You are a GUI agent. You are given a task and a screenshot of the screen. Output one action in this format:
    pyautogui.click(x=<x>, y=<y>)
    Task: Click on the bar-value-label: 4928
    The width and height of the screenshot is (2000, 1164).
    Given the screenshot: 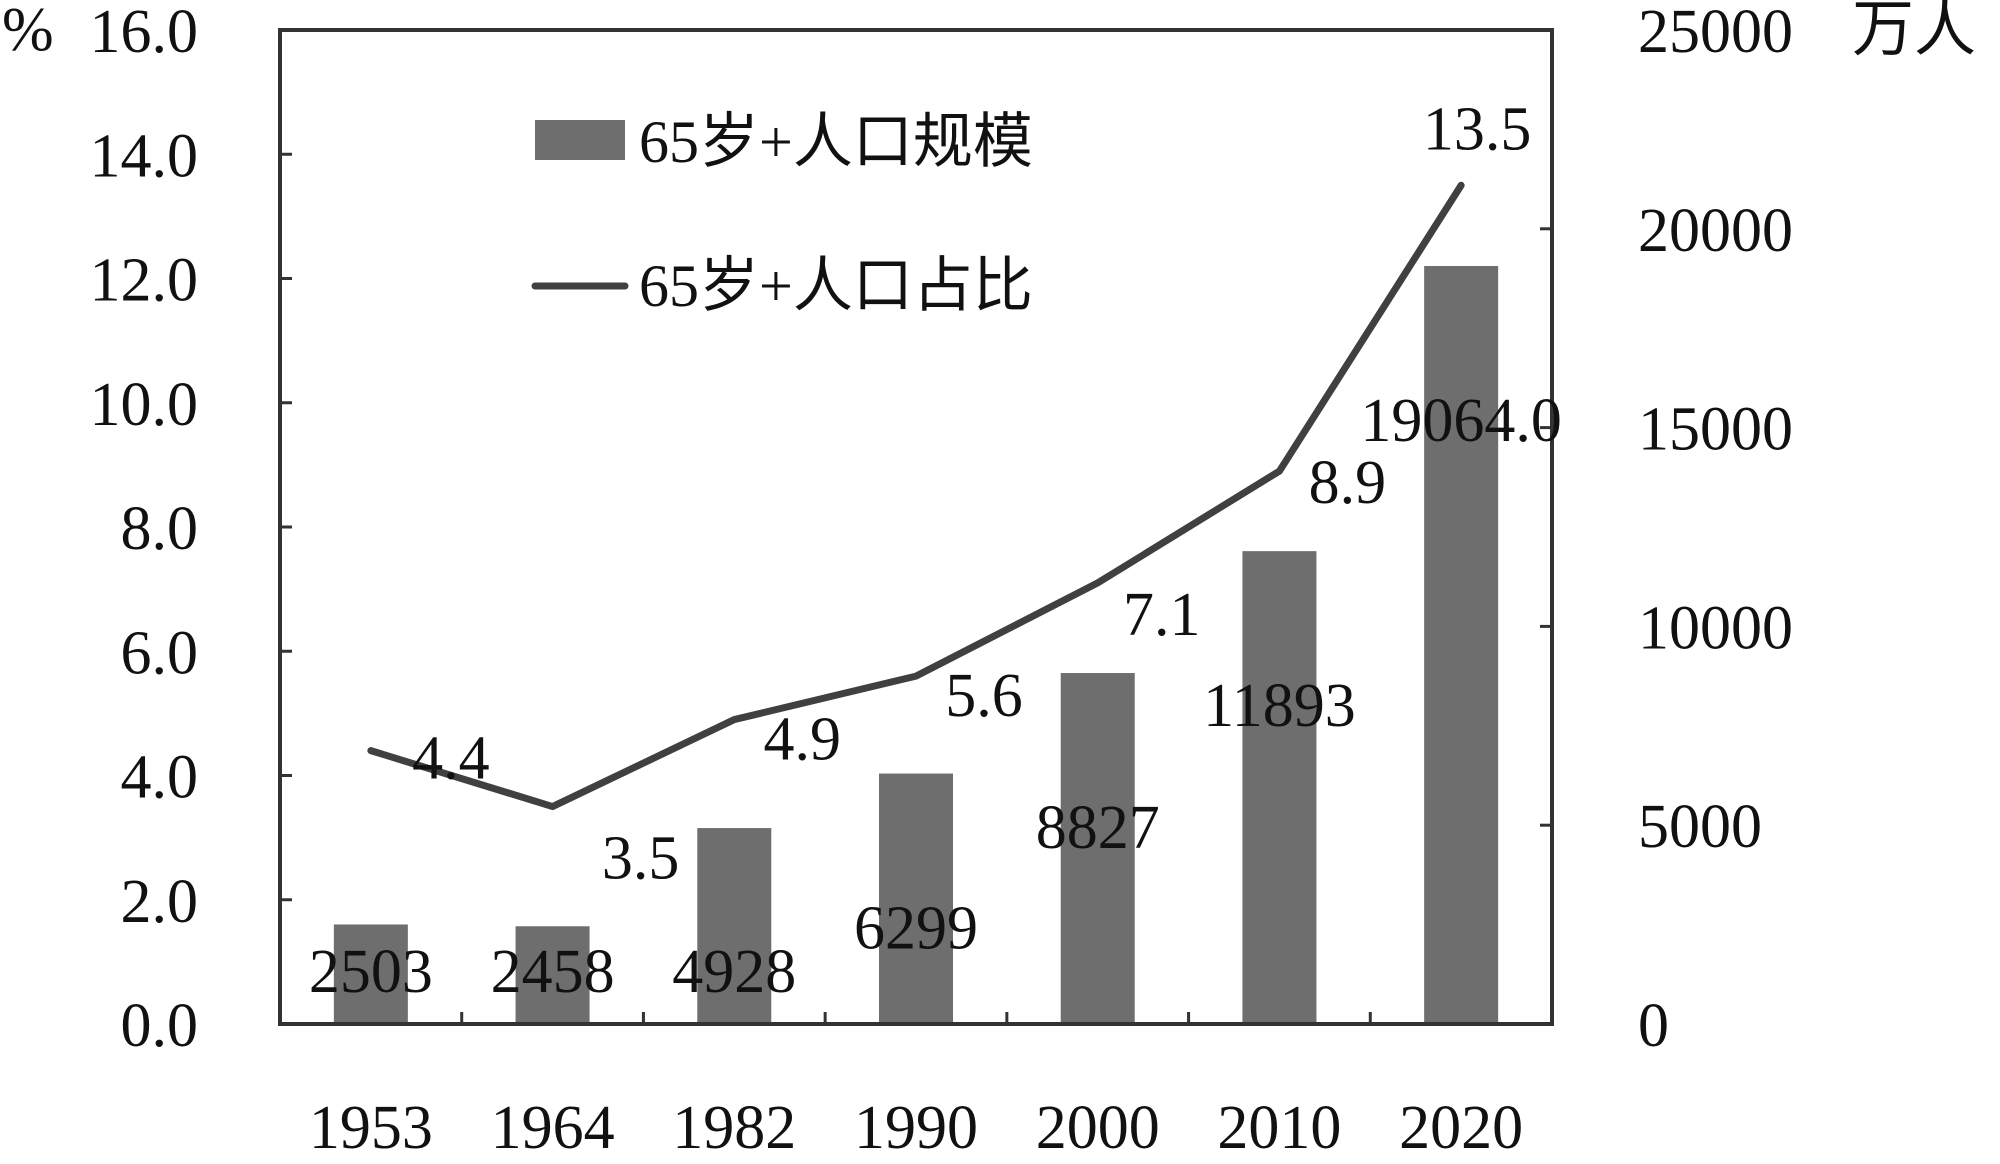 What is the action you would take?
    pyautogui.click(x=734, y=972)
    